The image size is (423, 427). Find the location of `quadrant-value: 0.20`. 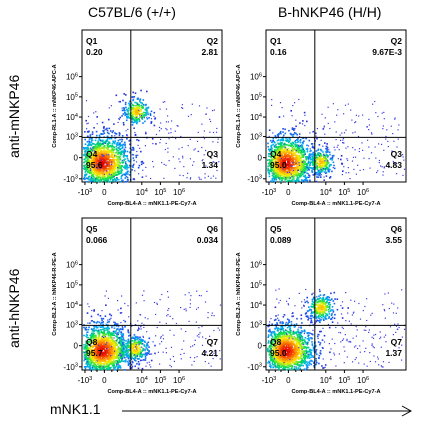

quadrant-value: 0.20 is located at coordinates (94, 52).